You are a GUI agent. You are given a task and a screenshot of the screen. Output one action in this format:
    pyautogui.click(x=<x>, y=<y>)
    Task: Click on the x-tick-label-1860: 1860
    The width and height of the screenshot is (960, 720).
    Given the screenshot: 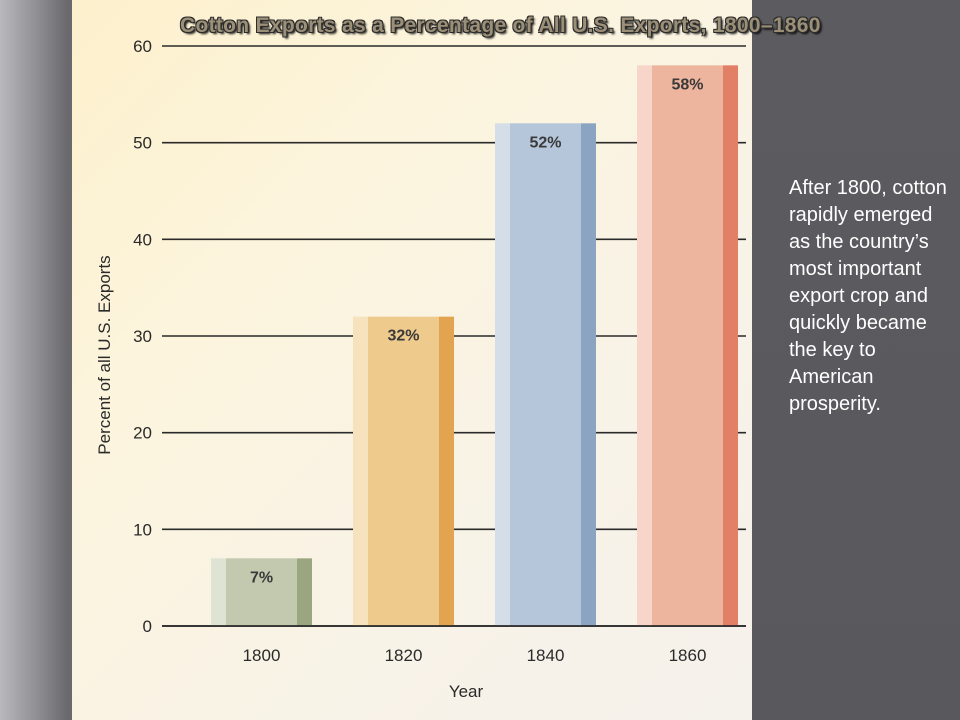 What is the action you would take?
    pyautogui.click(x=688, y=655)
    